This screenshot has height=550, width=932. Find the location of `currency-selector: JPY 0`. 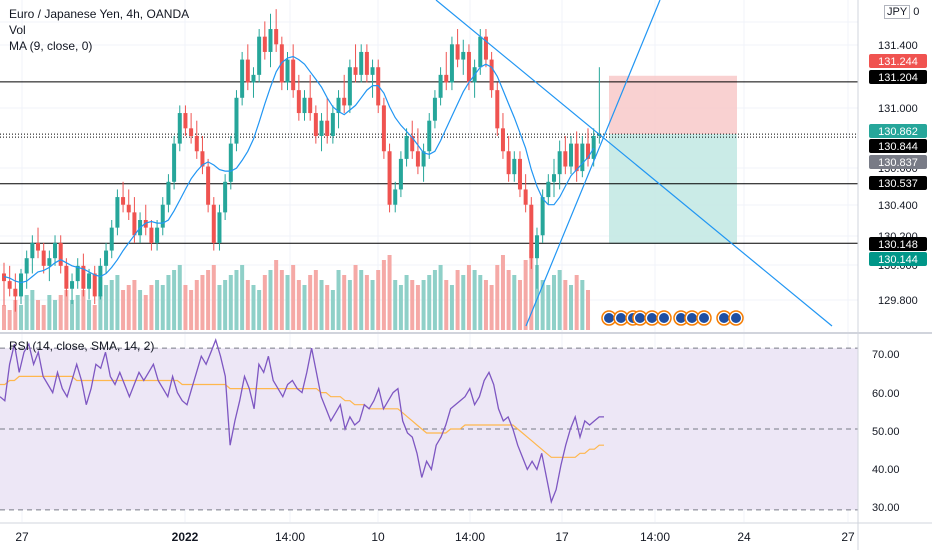

currency-selector: JPY 0 is located at coordinates (901, 12).